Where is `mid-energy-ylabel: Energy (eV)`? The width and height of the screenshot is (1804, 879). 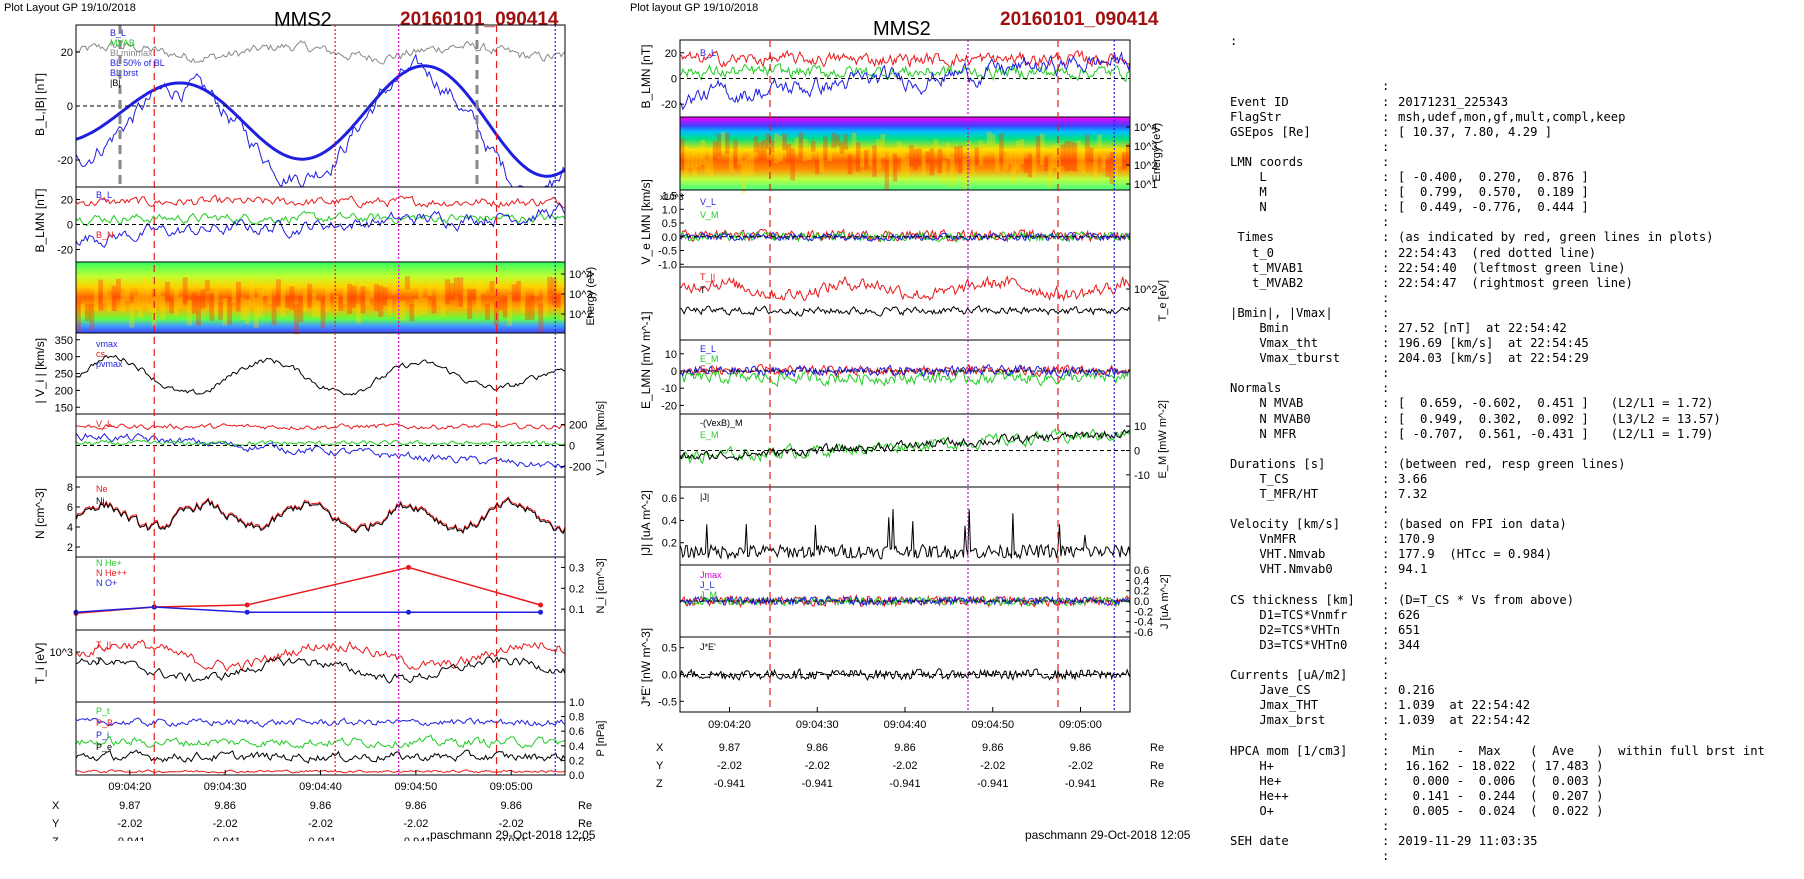
mid-energy-ylabel: Energy (eV) is located at coordinates (1157, 152).